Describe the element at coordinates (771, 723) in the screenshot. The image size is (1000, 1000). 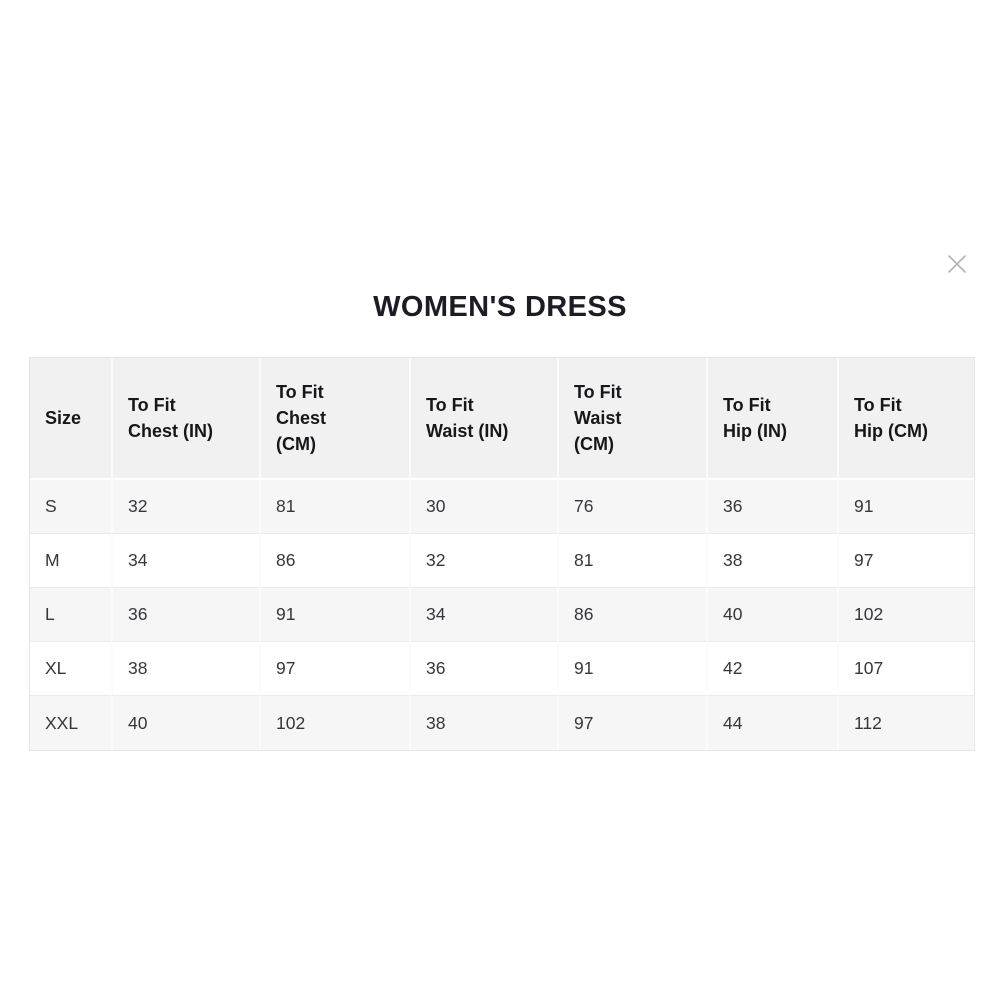
I see `value-cell: 44` at that location.